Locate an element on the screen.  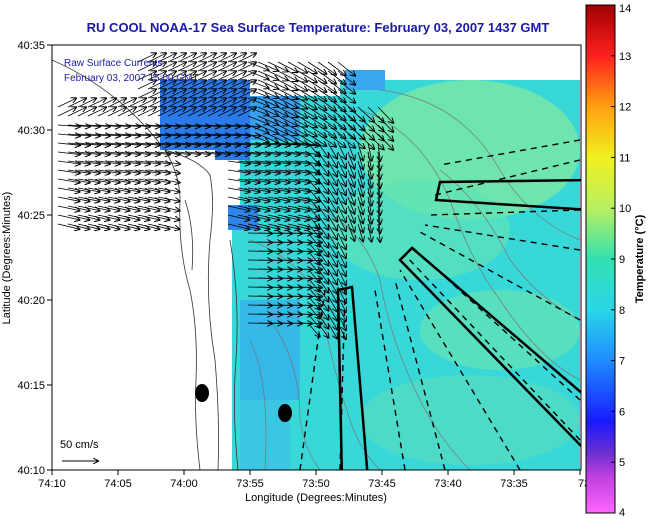
x-tick-label: 73:40 is located at coordinates (448, 484).